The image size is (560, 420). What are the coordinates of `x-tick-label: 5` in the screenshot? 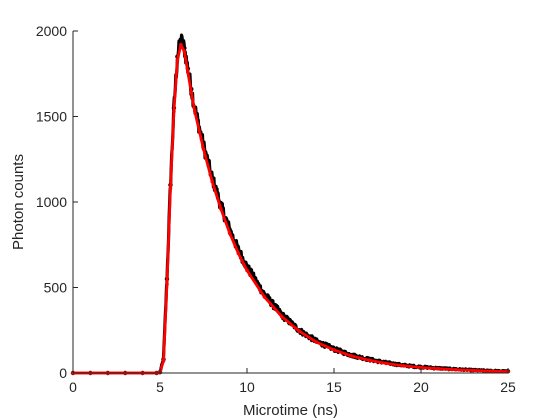 It's located at (160, 387).